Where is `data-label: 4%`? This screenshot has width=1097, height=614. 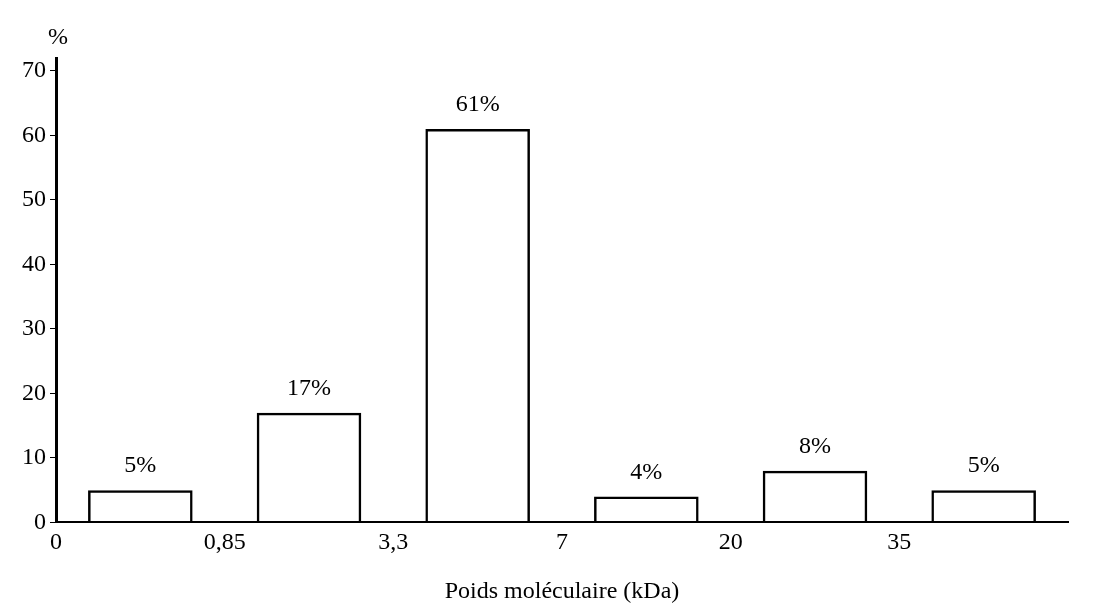
data-label: 4% is located at coordinates (646, 470).